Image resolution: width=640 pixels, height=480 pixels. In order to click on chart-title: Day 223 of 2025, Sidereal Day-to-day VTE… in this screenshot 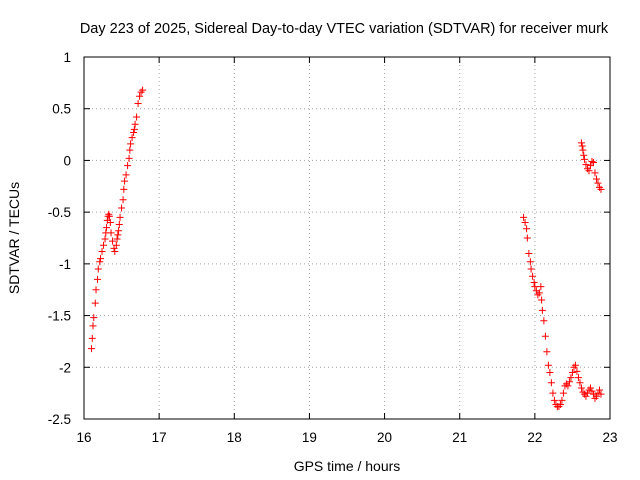, I will do `click(344, 29)`.